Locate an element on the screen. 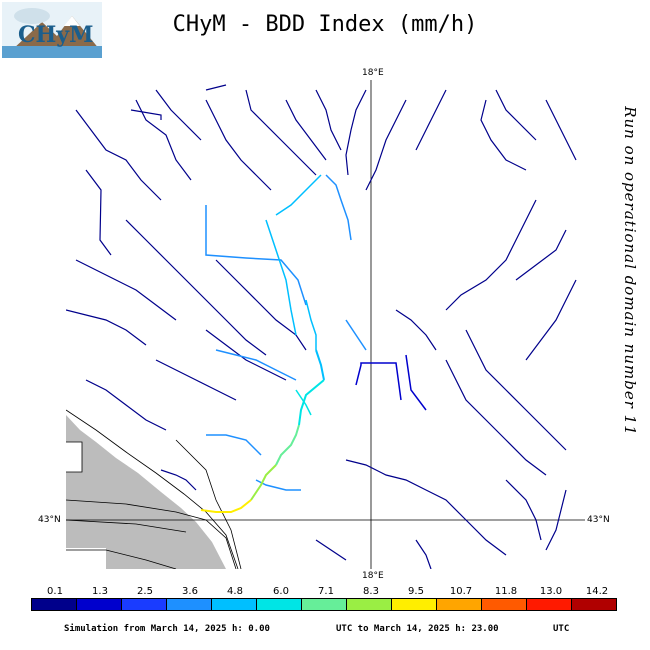  legend-tick: 10.7 is located at coordinates (461, 591).